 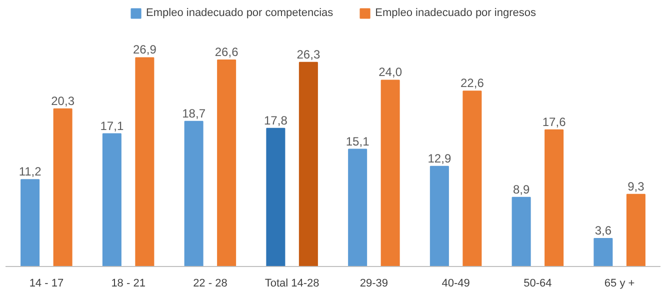 What do you see at coordinates (619, 284) in the screenshot?
I see `x-tick-label: 65 y +` at bounding box center [619, 284].